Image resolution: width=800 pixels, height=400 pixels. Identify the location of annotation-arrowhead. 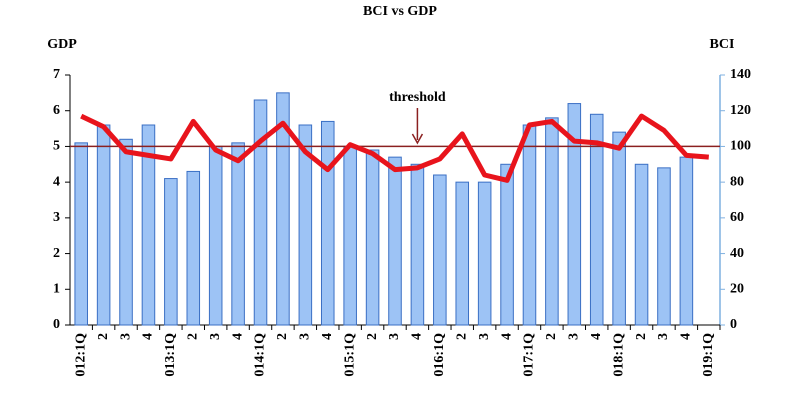
(417, 139).